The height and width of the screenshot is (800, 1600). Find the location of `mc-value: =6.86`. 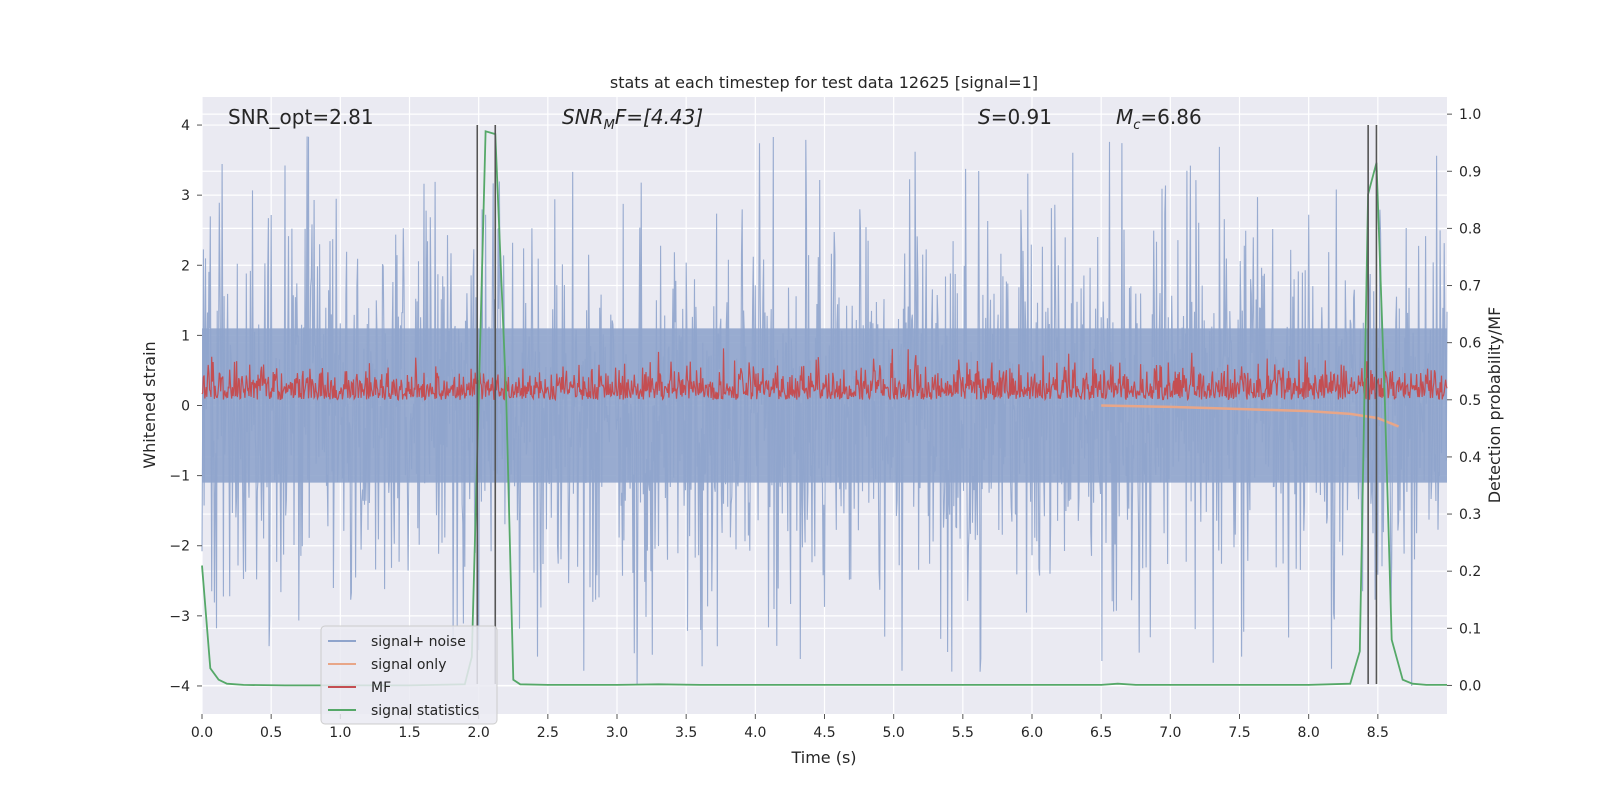

mc-value: =6.86 is located at coordinates (1170, 117).